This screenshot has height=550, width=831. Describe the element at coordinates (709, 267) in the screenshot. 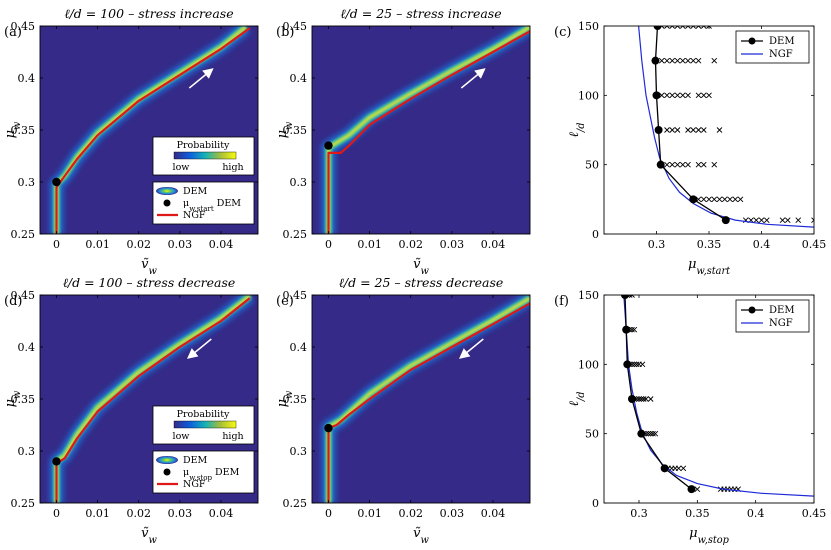

I see `x-axis-label: μw,start` at that location.